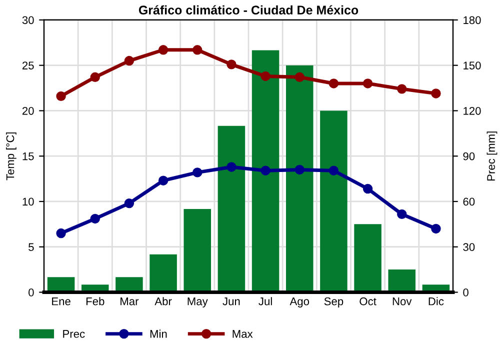 This screenshot has height=350, width=500. I want to click on legend-label: Min, so click(158, 334).